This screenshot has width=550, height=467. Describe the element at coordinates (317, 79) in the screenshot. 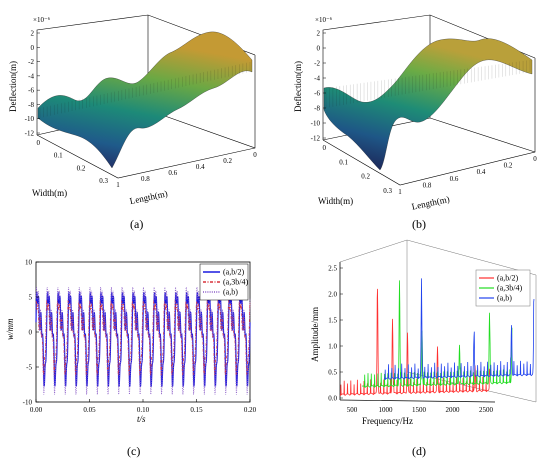

I see `b-z-tick-label: -4` at that location.